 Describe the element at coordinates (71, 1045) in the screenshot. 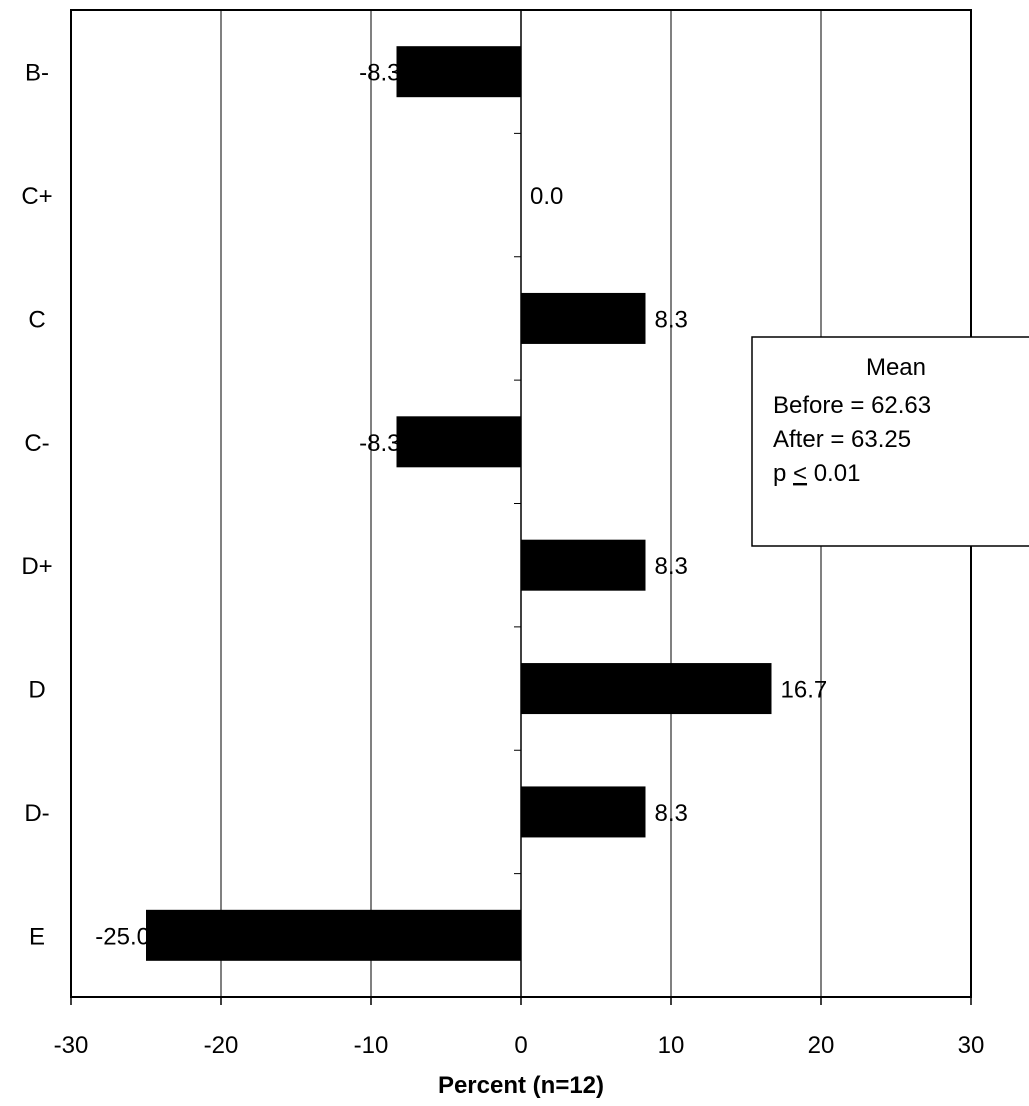

I see `x-tick-label: -30` at that location.